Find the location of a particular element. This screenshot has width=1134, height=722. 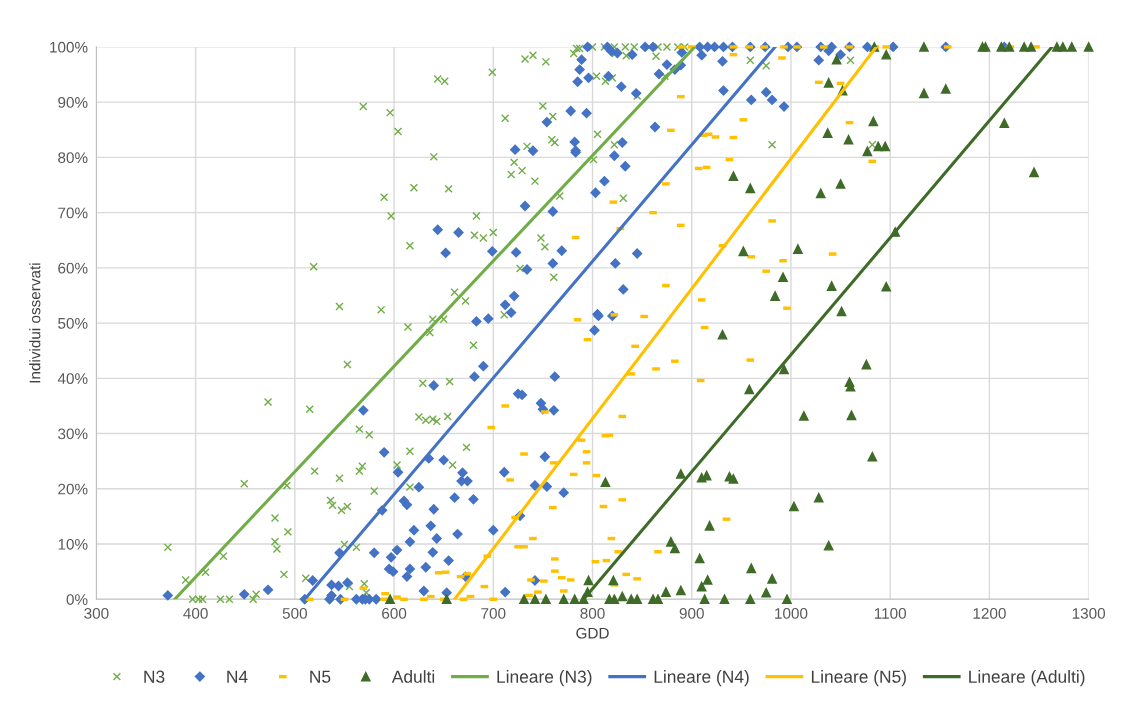

legend-label: N4 is located at coordinates (237, 676).